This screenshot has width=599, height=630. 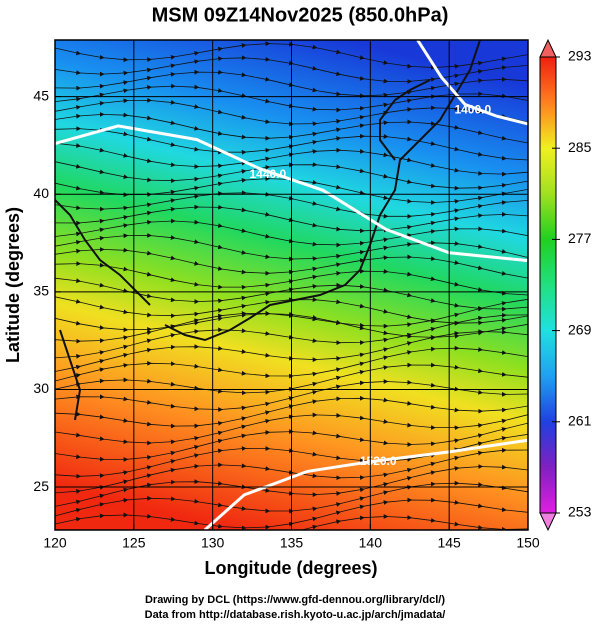 What do you see at coordinates (580, 329) in the screenshot?
I see `colorbar-tick-label: 269` at bounding box center [580, 329].